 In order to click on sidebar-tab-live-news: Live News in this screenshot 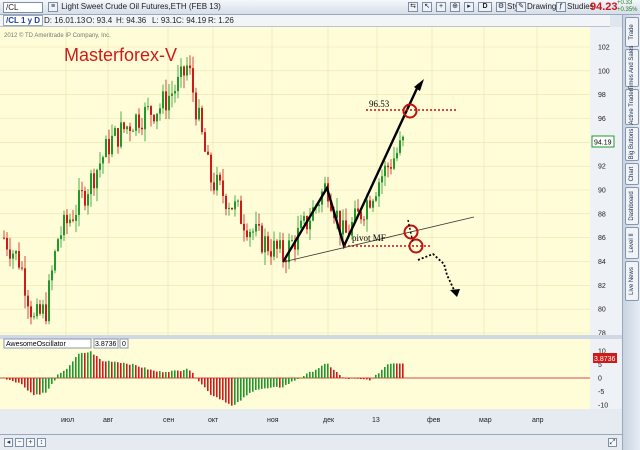, I will do `click(632, 281)`.